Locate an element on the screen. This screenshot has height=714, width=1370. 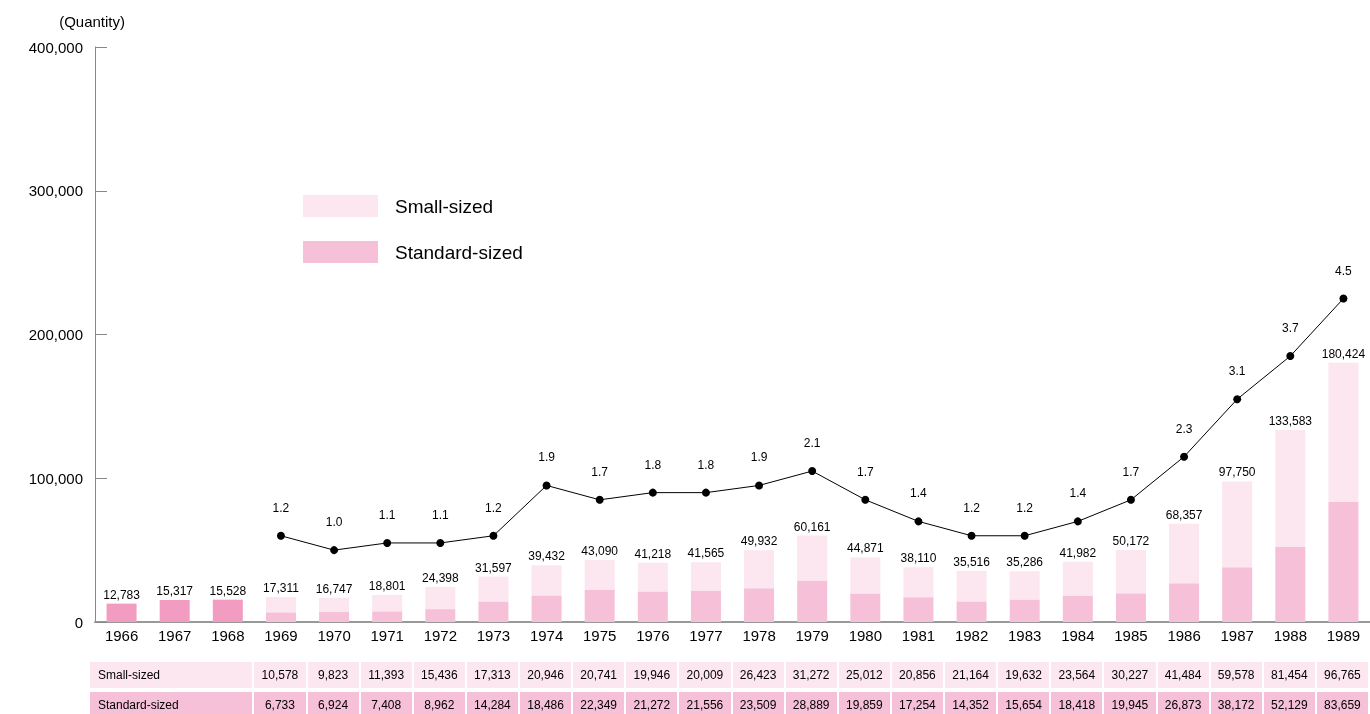
total-label: 17,311 is located at coordinates (281, 588).